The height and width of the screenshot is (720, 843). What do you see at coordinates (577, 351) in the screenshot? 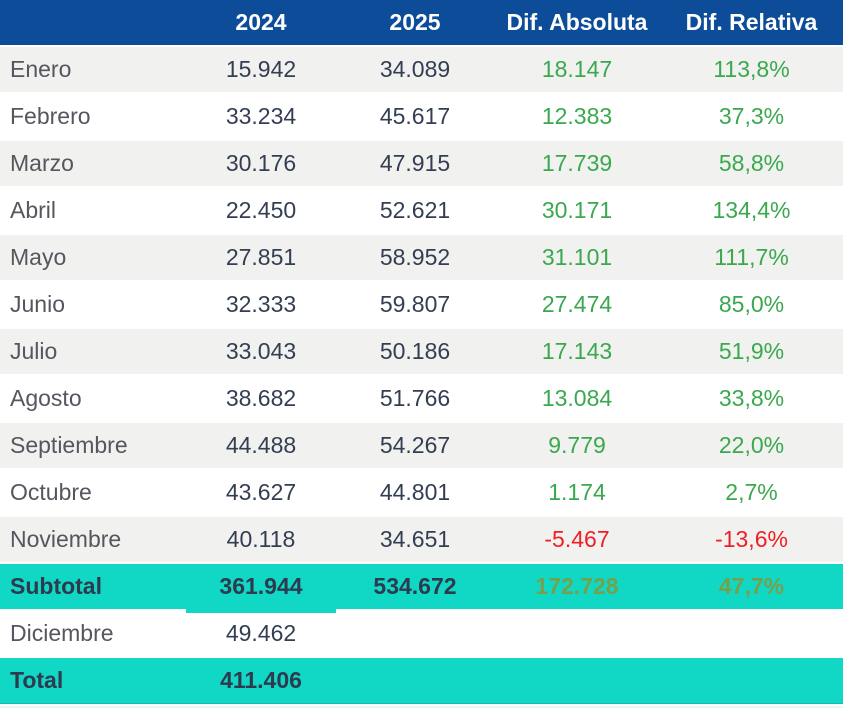
I see `dif-absoluta-value: 17.143` at bounding box center [577, 351].